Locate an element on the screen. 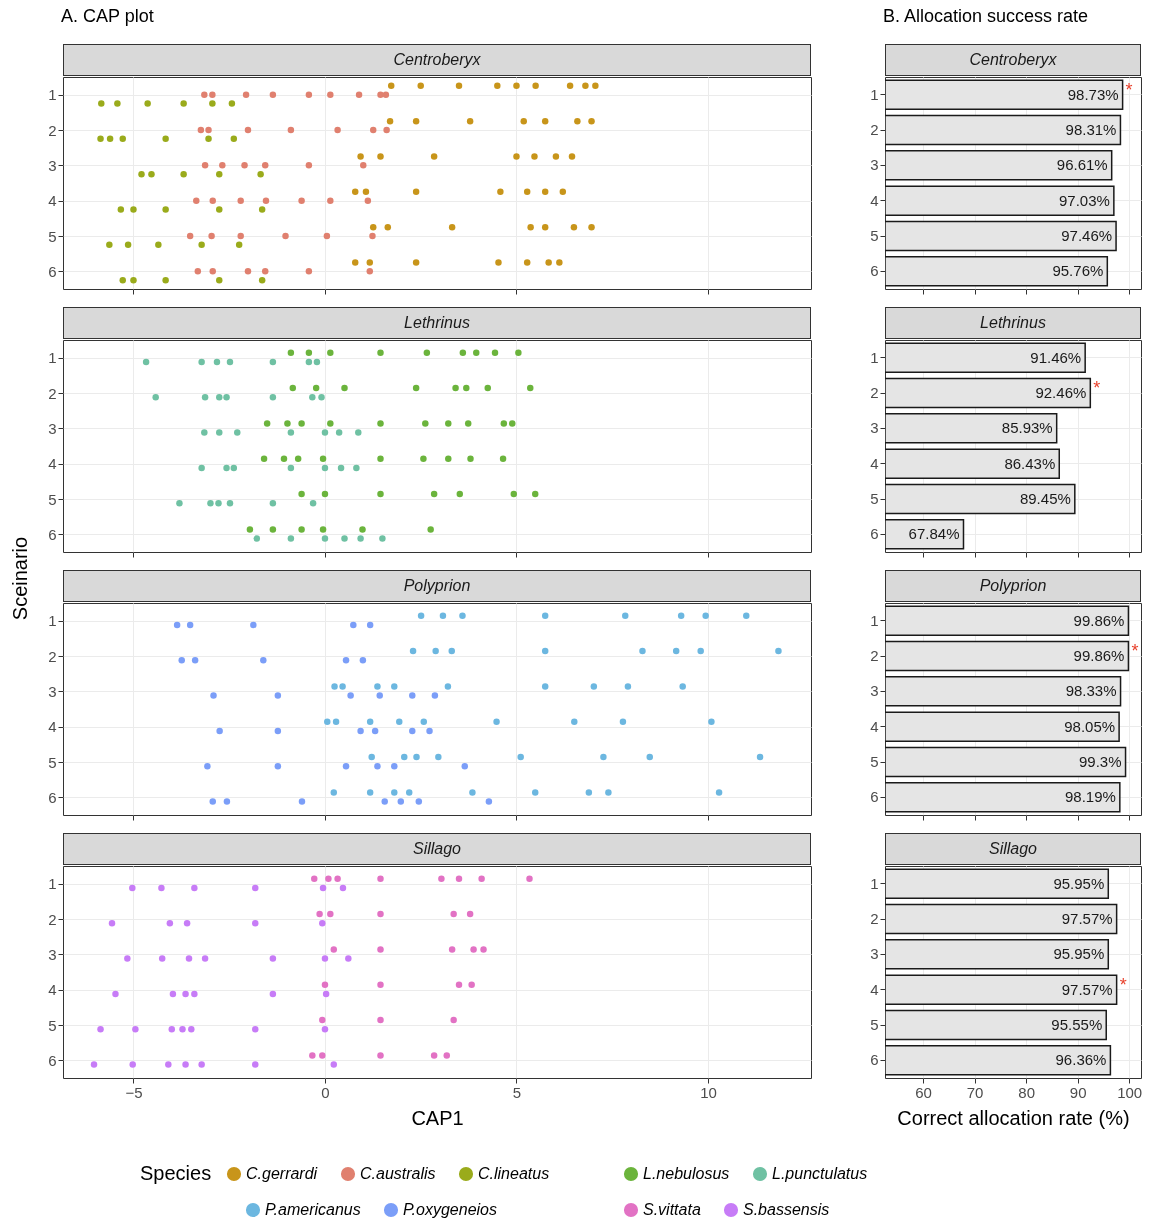  data-label: 96.36% is located at coordinates (1081, 1060).